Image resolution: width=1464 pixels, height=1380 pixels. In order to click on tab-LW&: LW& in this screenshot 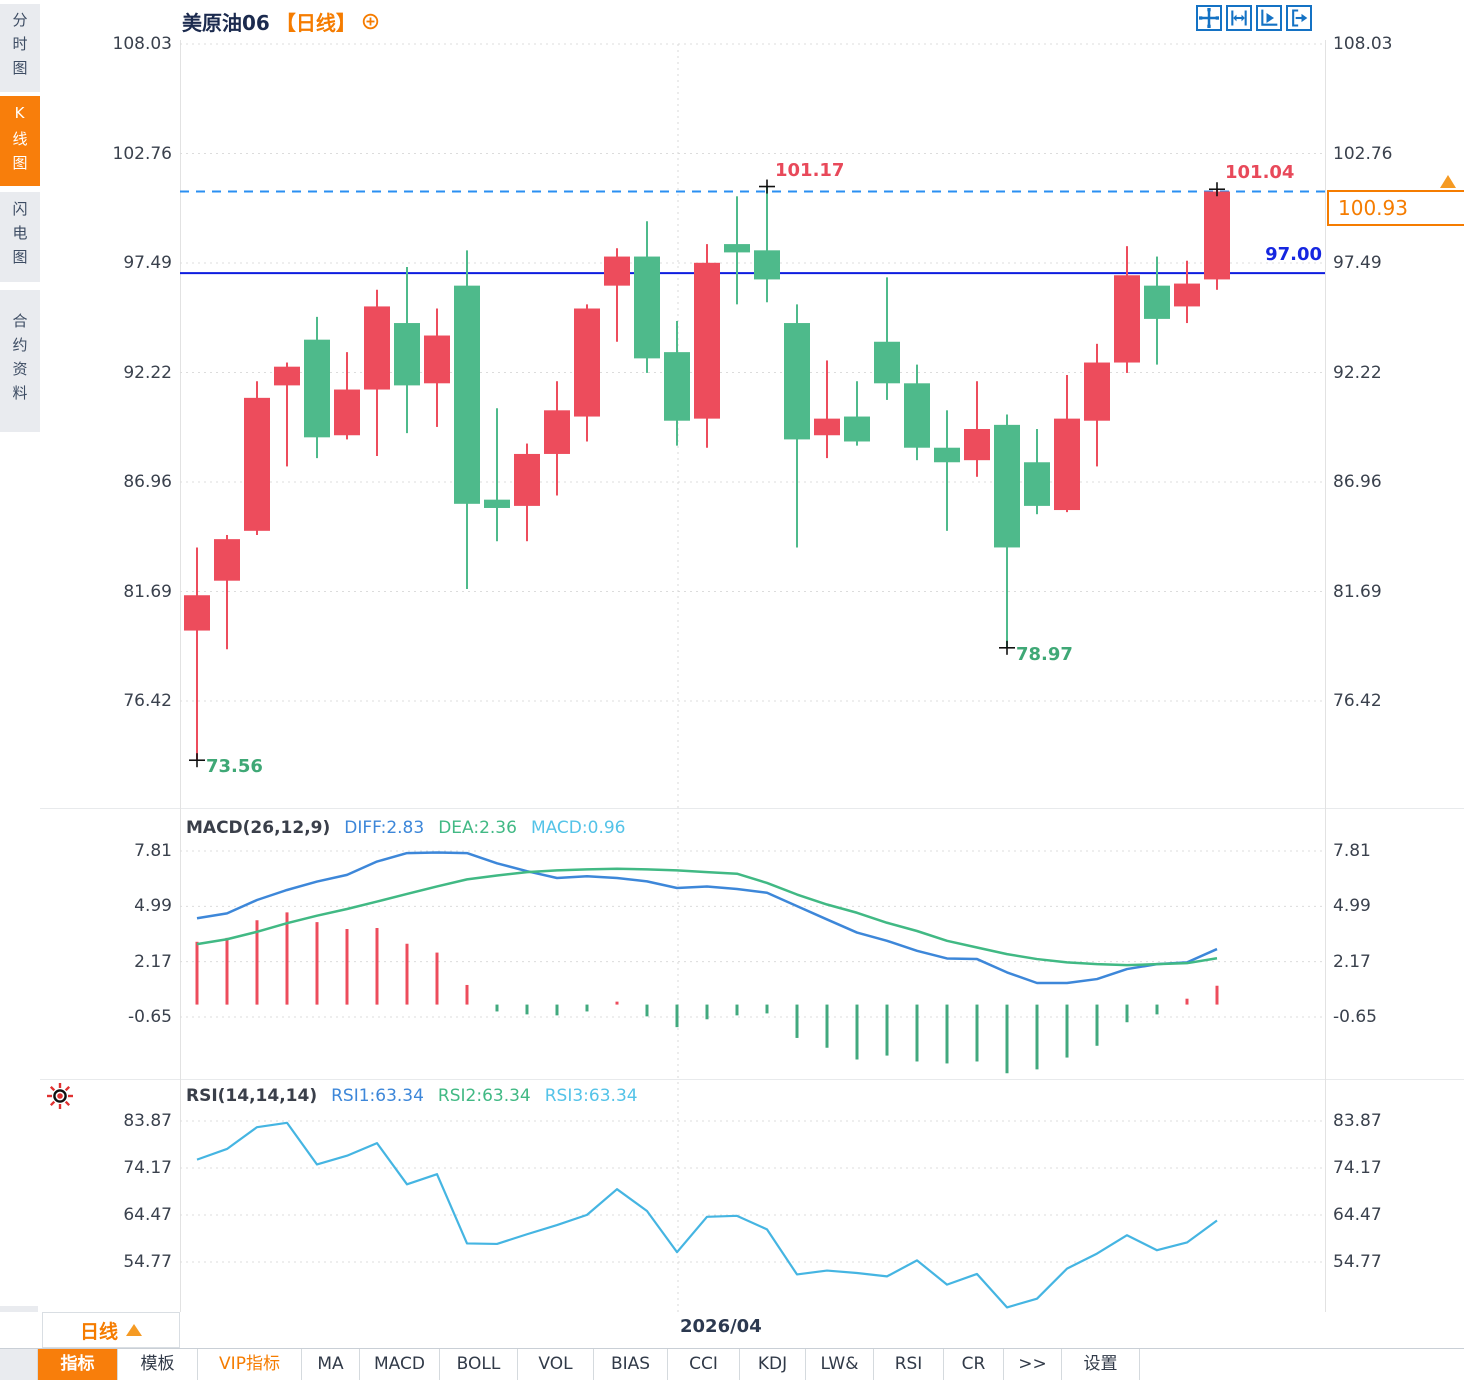, I will do `click(840, 1364)`.